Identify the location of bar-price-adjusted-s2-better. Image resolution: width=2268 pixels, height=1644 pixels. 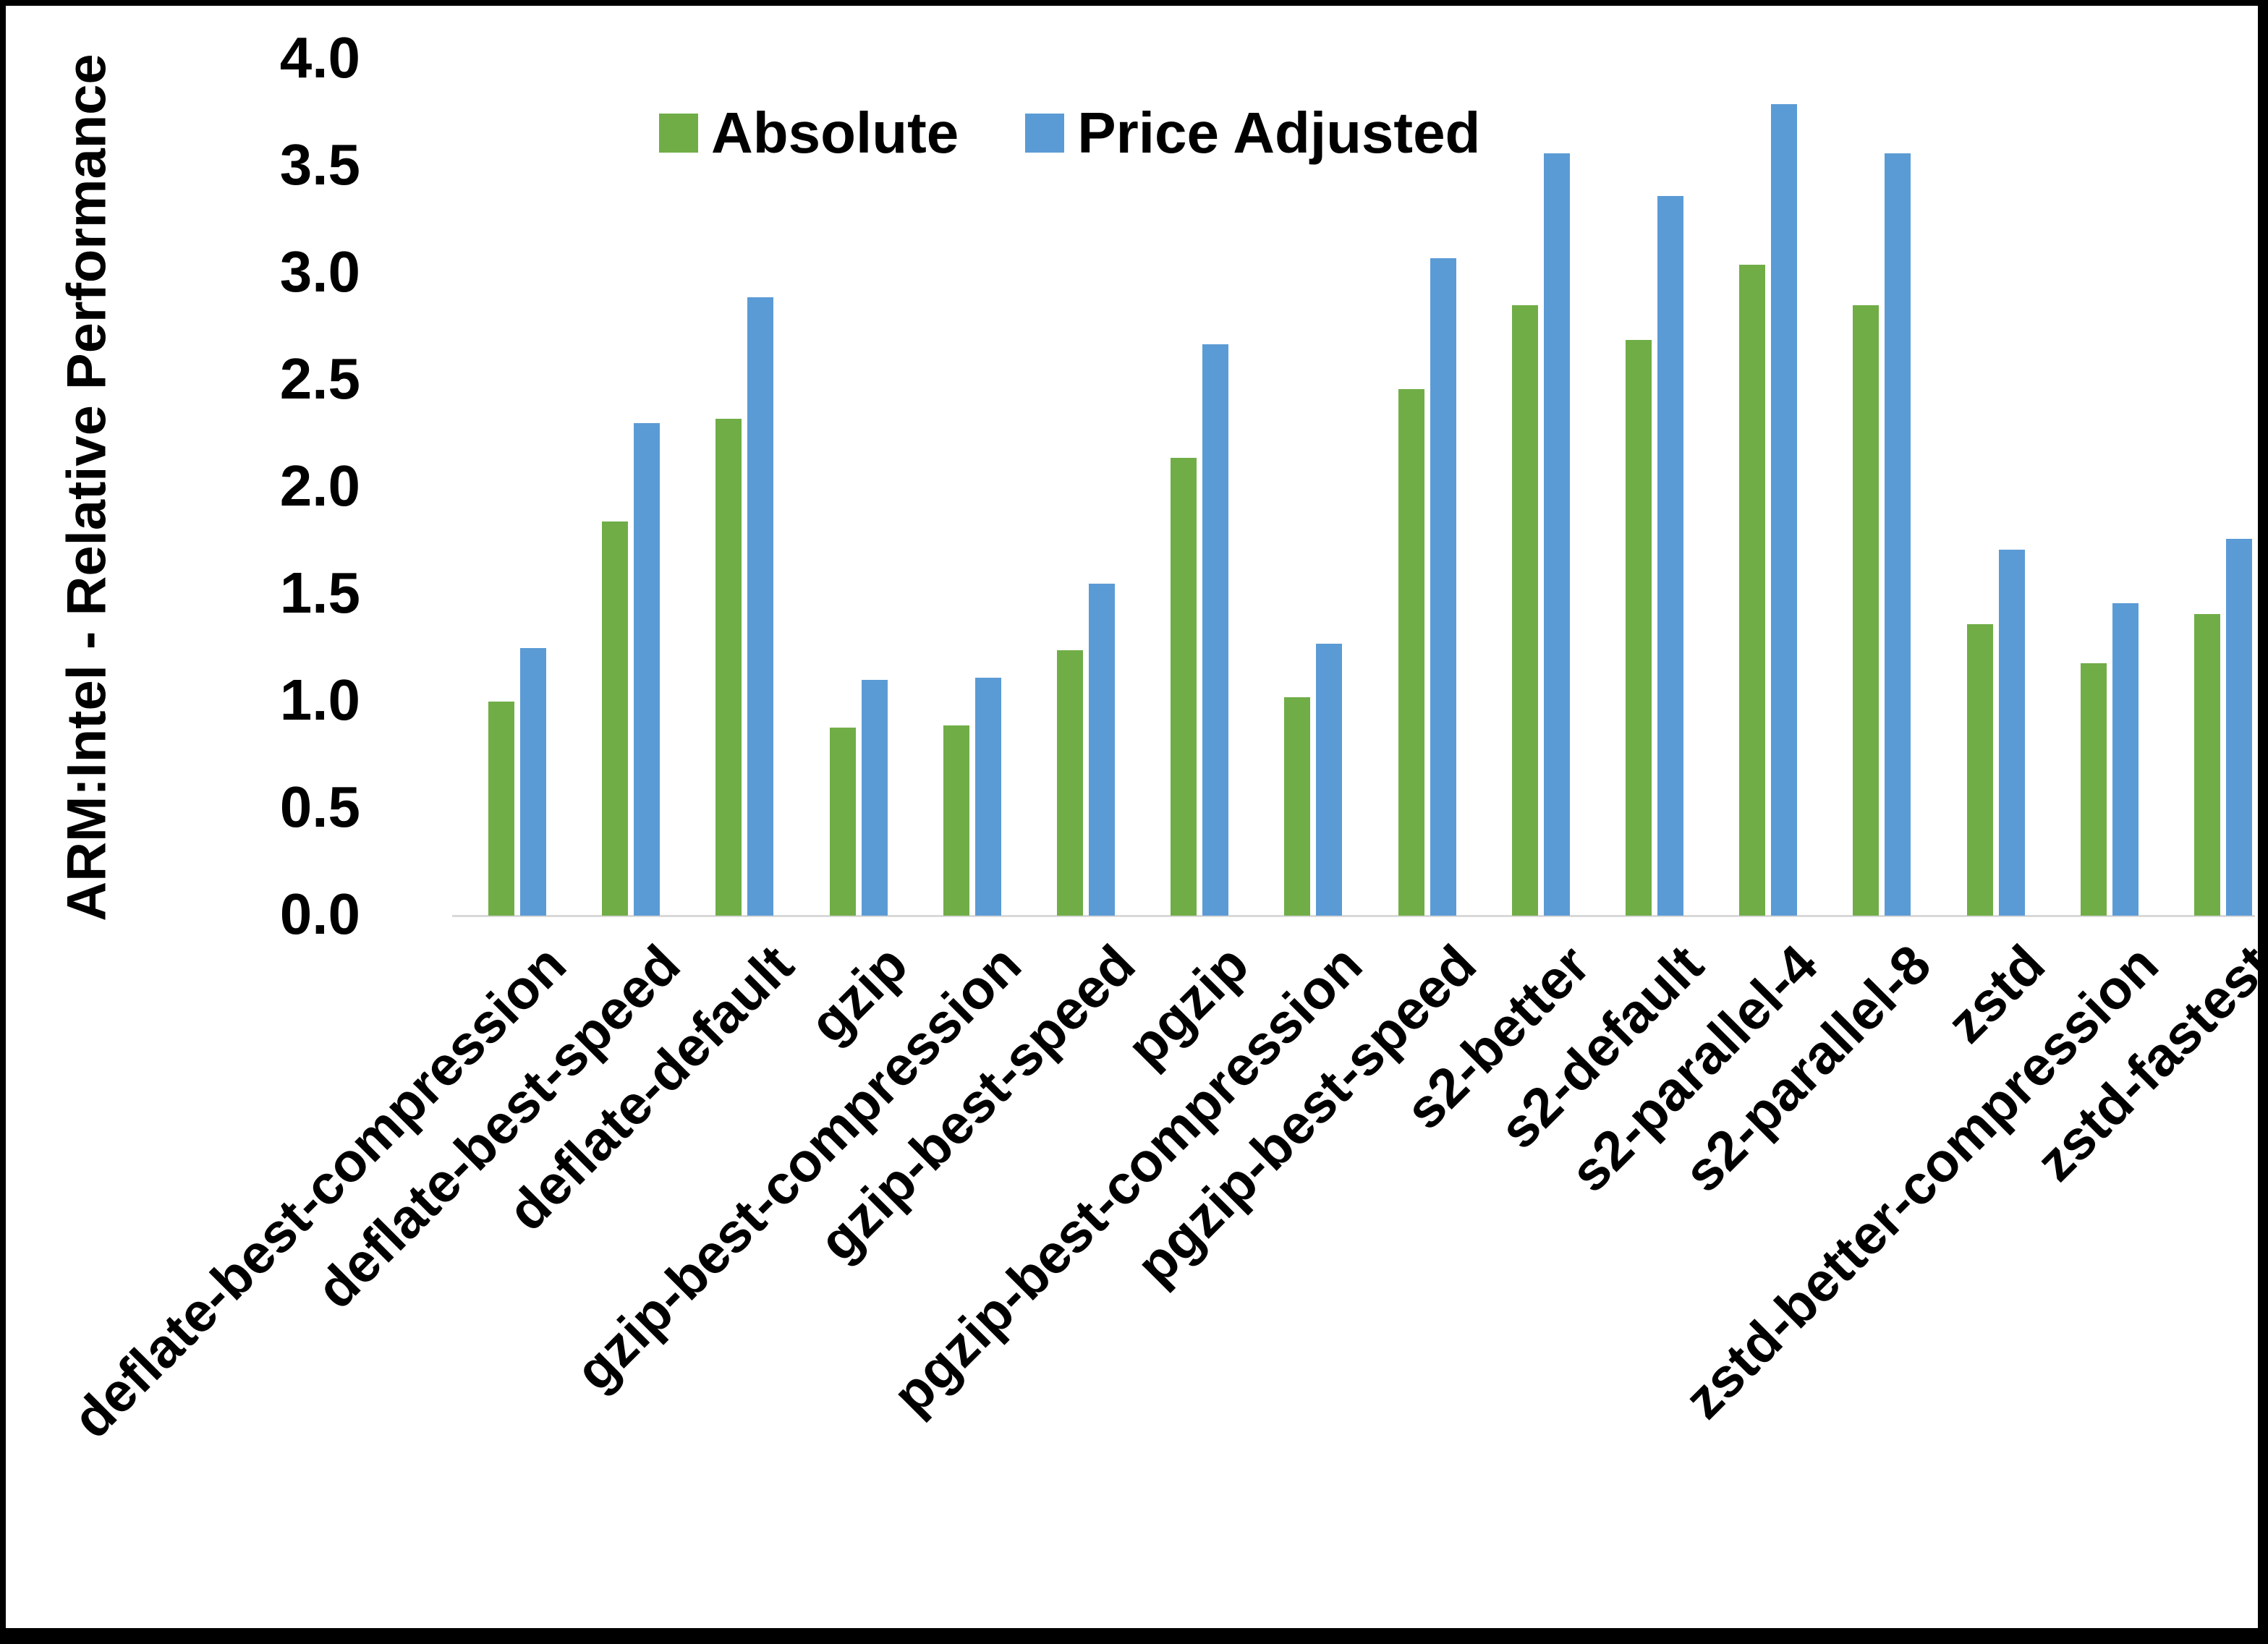
(1557, 534).